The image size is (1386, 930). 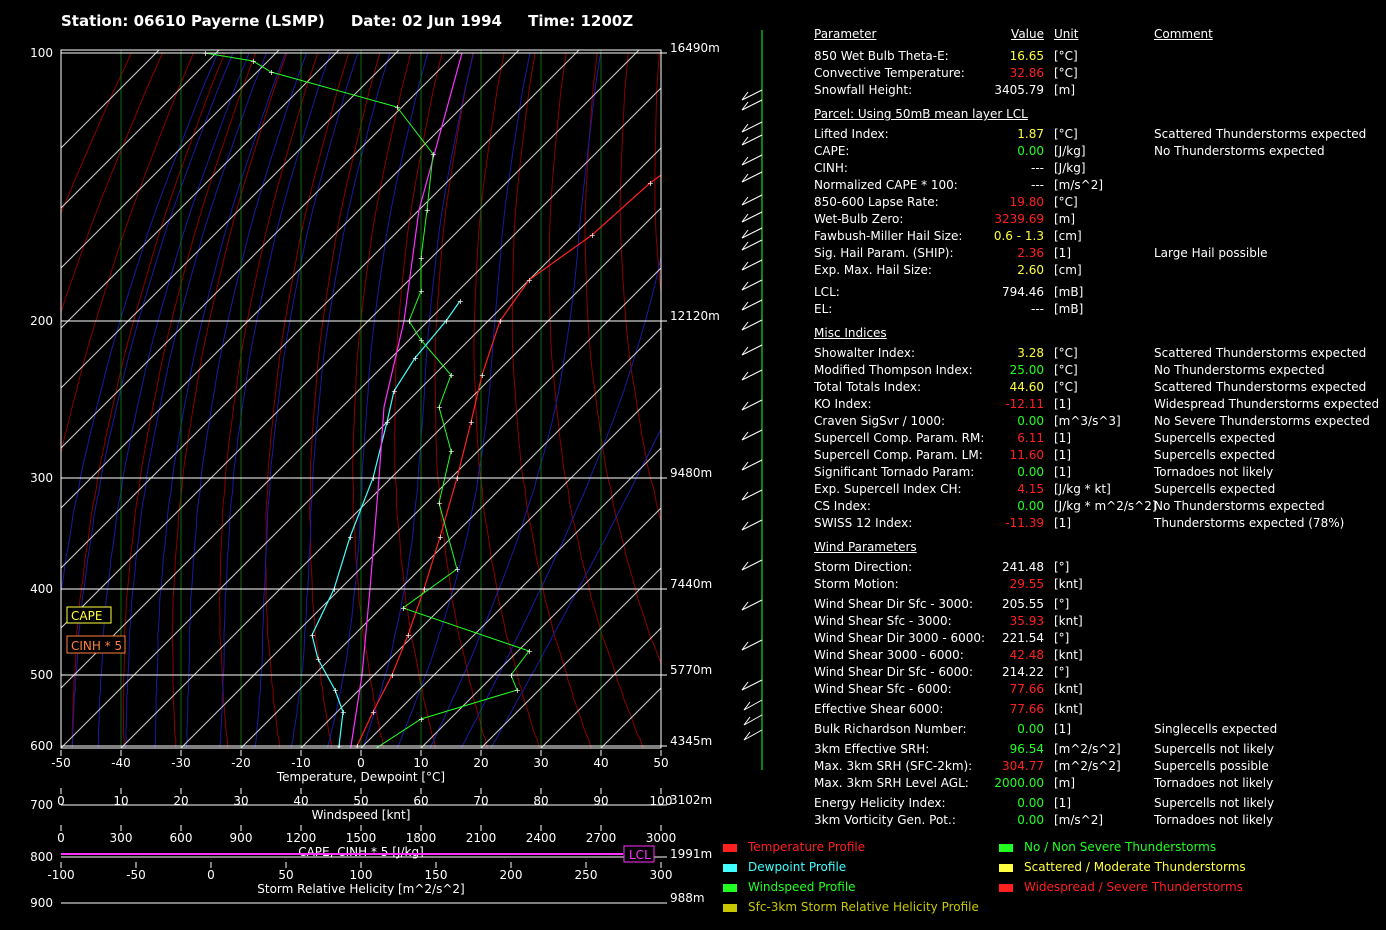 I want to click on axis-tick-label: 2400, so click(x=541, y=838).